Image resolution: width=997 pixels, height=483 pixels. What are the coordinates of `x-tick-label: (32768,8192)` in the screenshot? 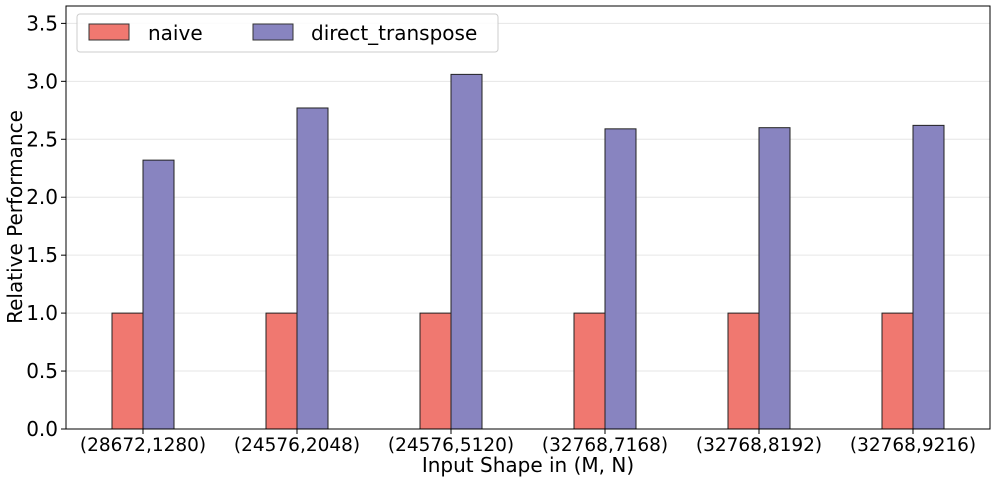 It's located at (759, 445).